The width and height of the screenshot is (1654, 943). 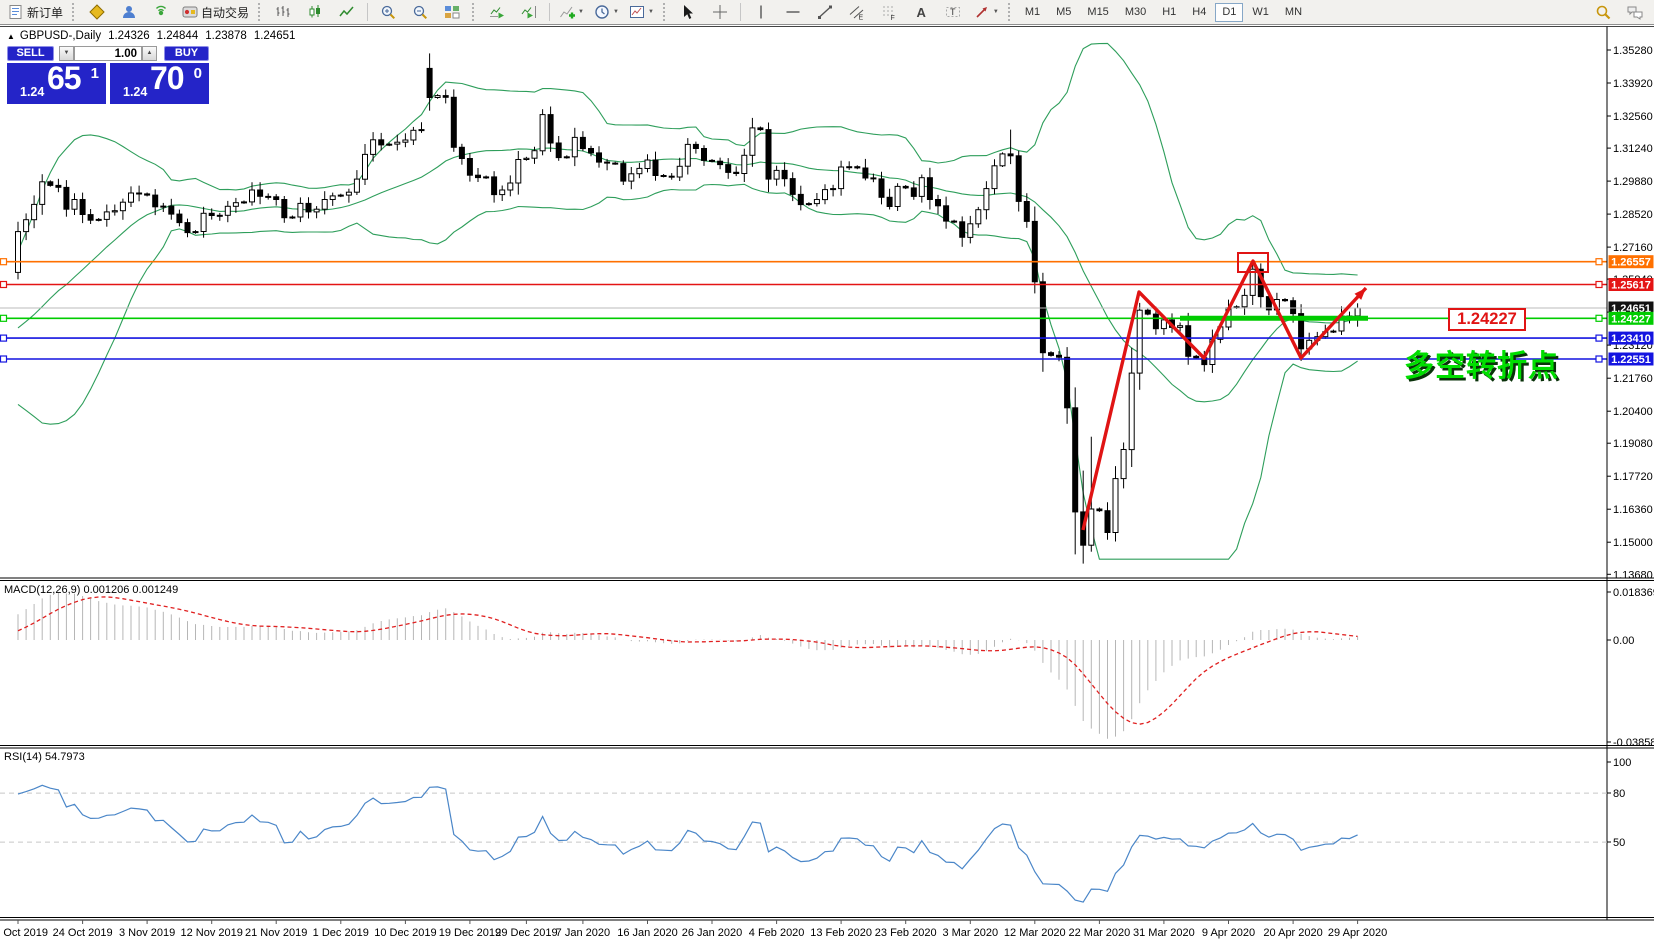 I want to click on candle-chart-button, so click(x=315, y=12).